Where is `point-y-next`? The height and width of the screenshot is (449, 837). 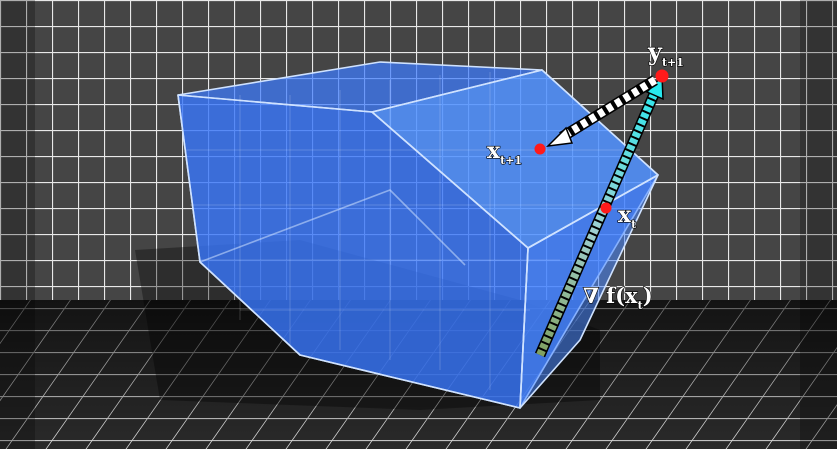 point-y-next is located at coordinates (662, 76).